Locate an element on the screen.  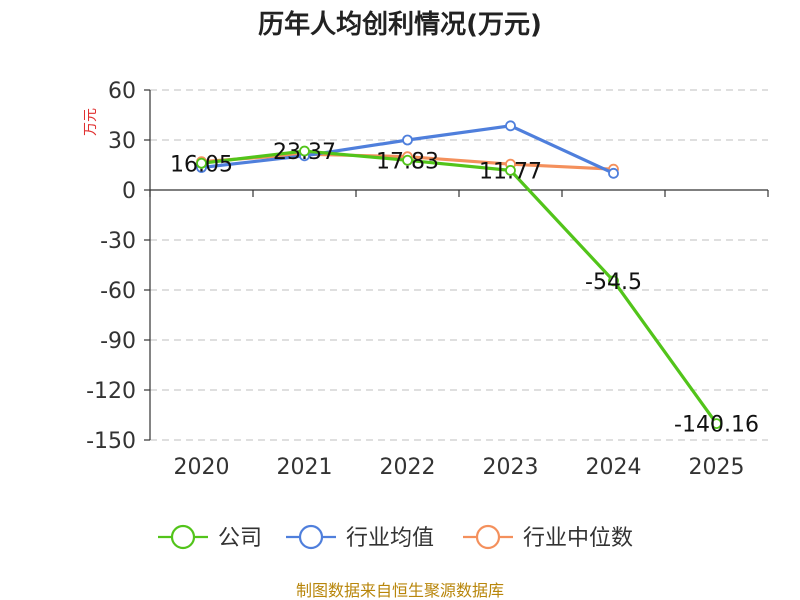
y-tick-labels: 60 30 0 -30 -60 -90 -120 -150 is located at coordinates (111, 266).